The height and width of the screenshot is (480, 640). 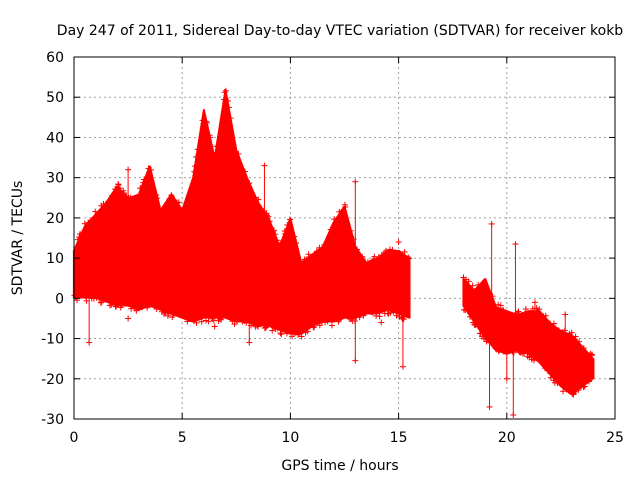 What do you see at coordinates (55, 138) in the screenshot?
I see `y-tick-label: 40` at bounding box center [55, 138].